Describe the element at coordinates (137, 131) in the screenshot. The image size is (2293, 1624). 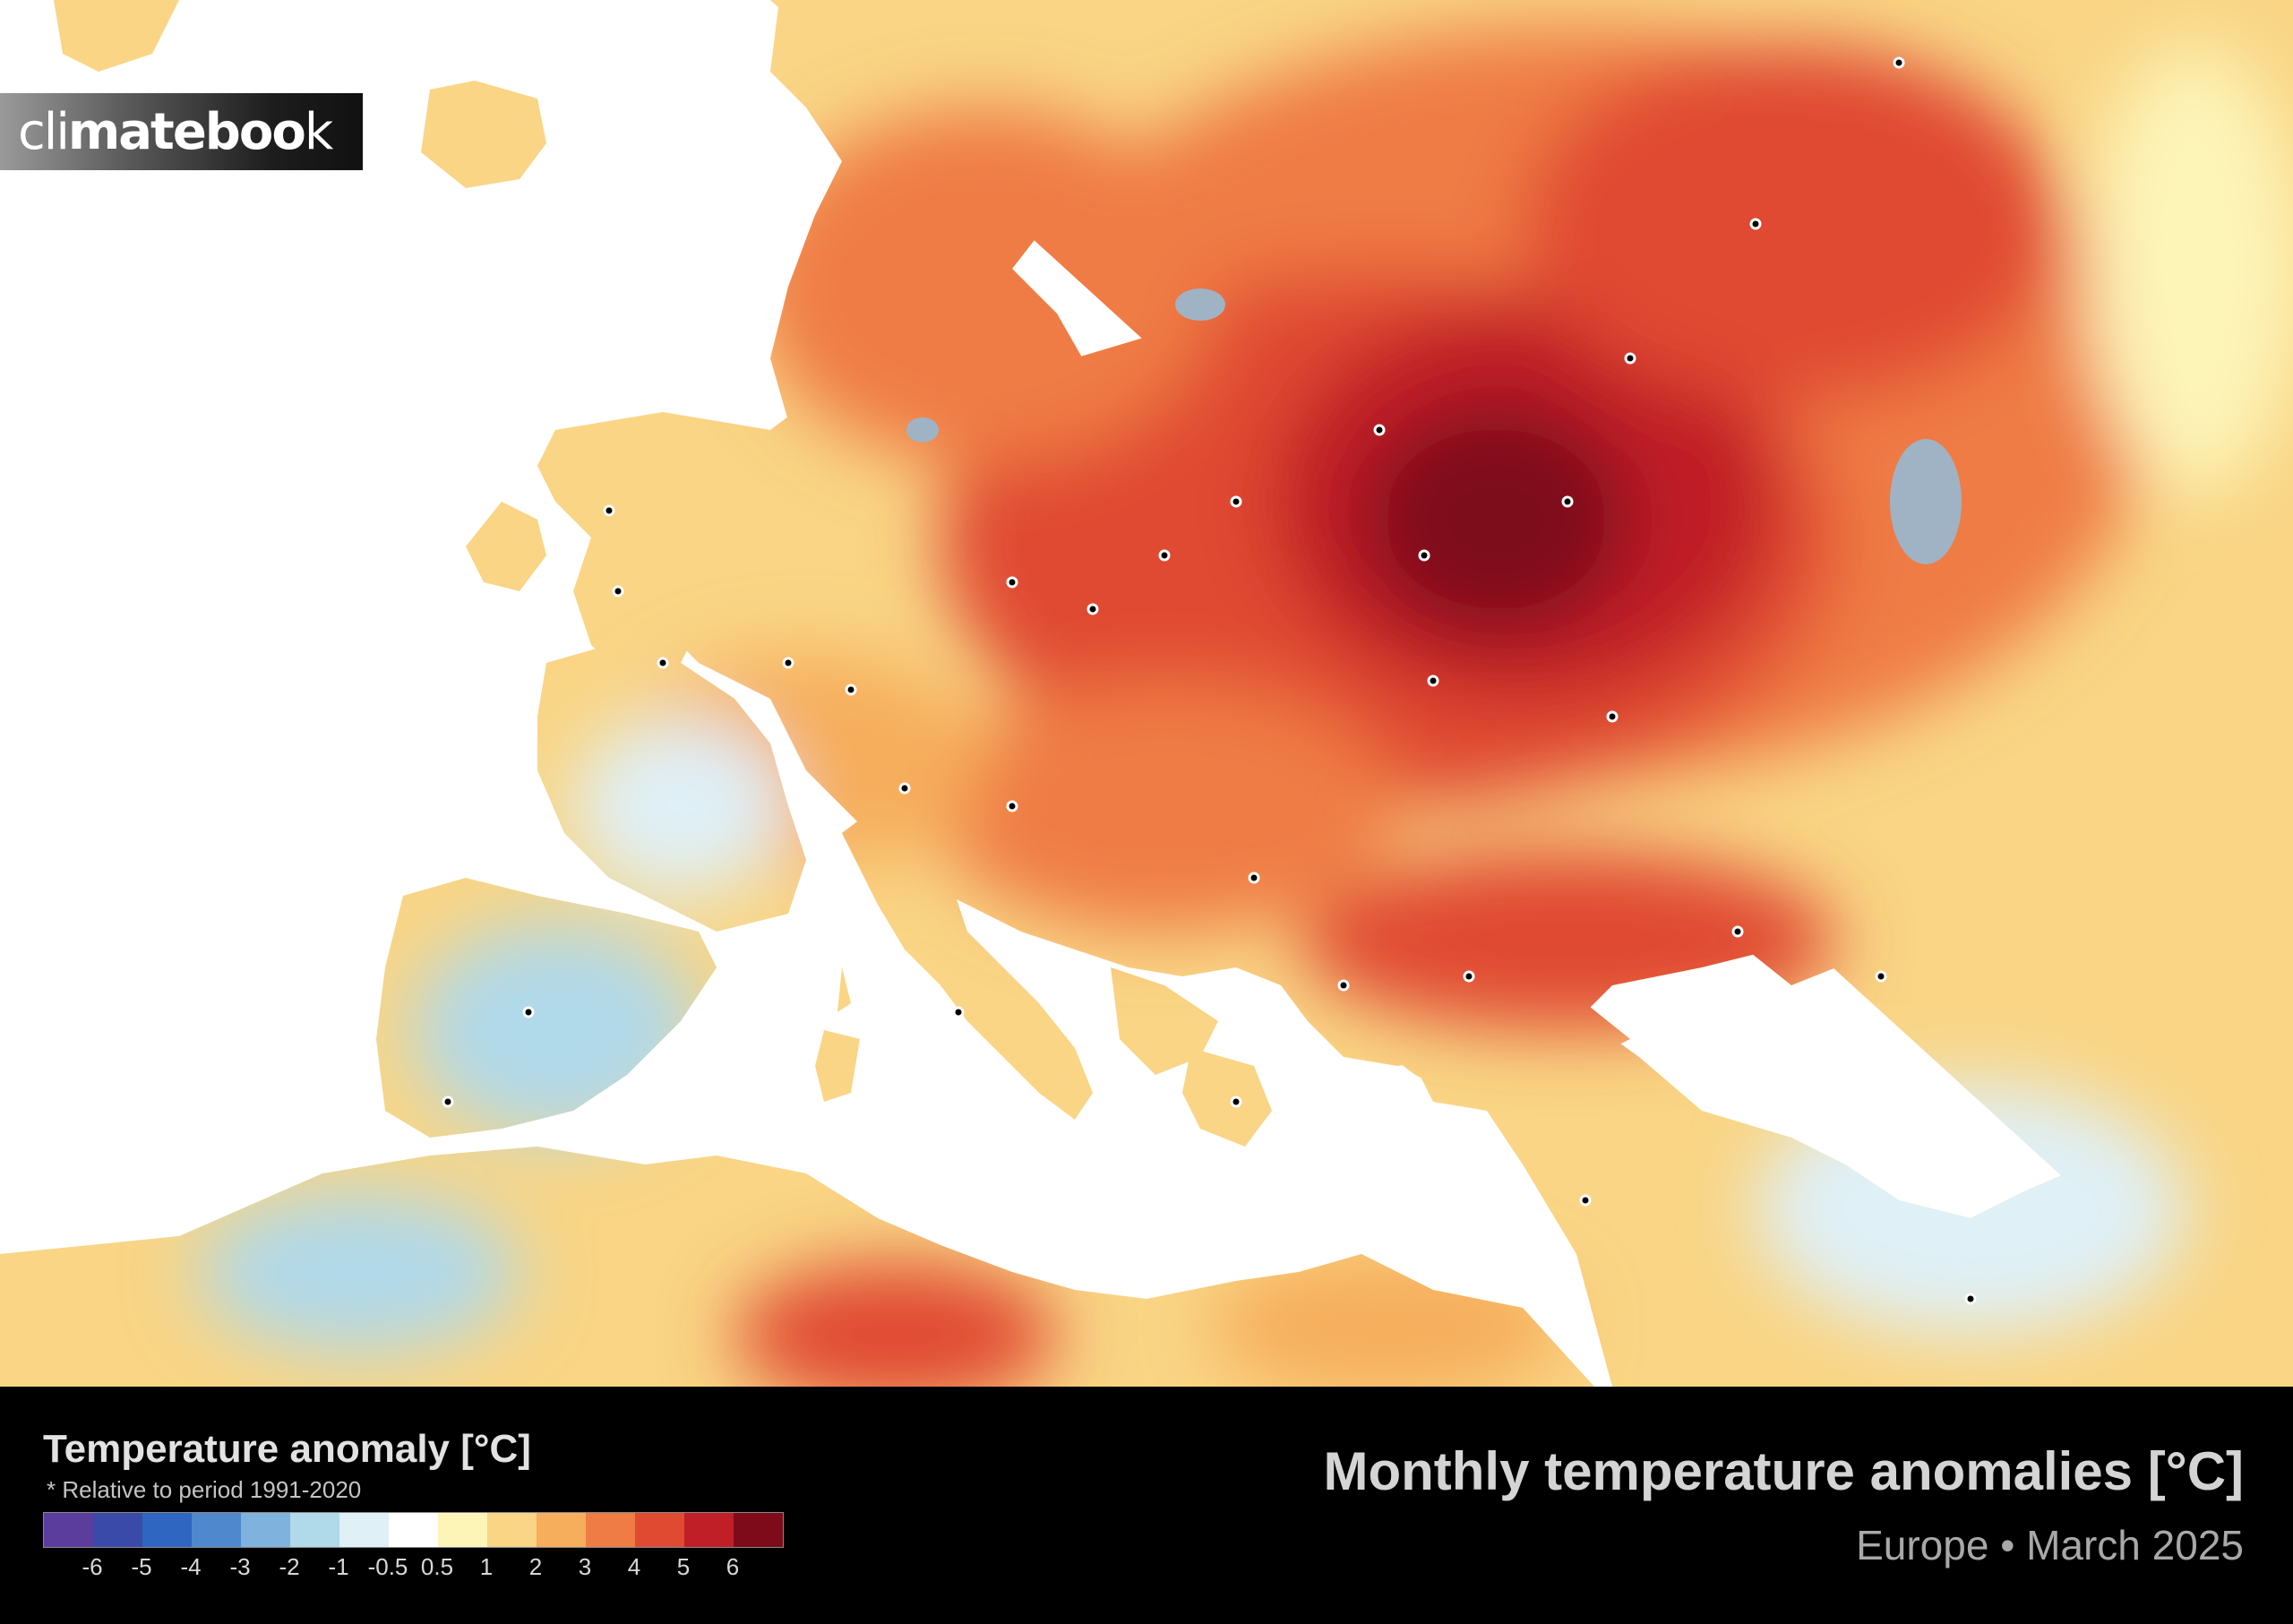
I see `logo-text-mid: mate` at that location.